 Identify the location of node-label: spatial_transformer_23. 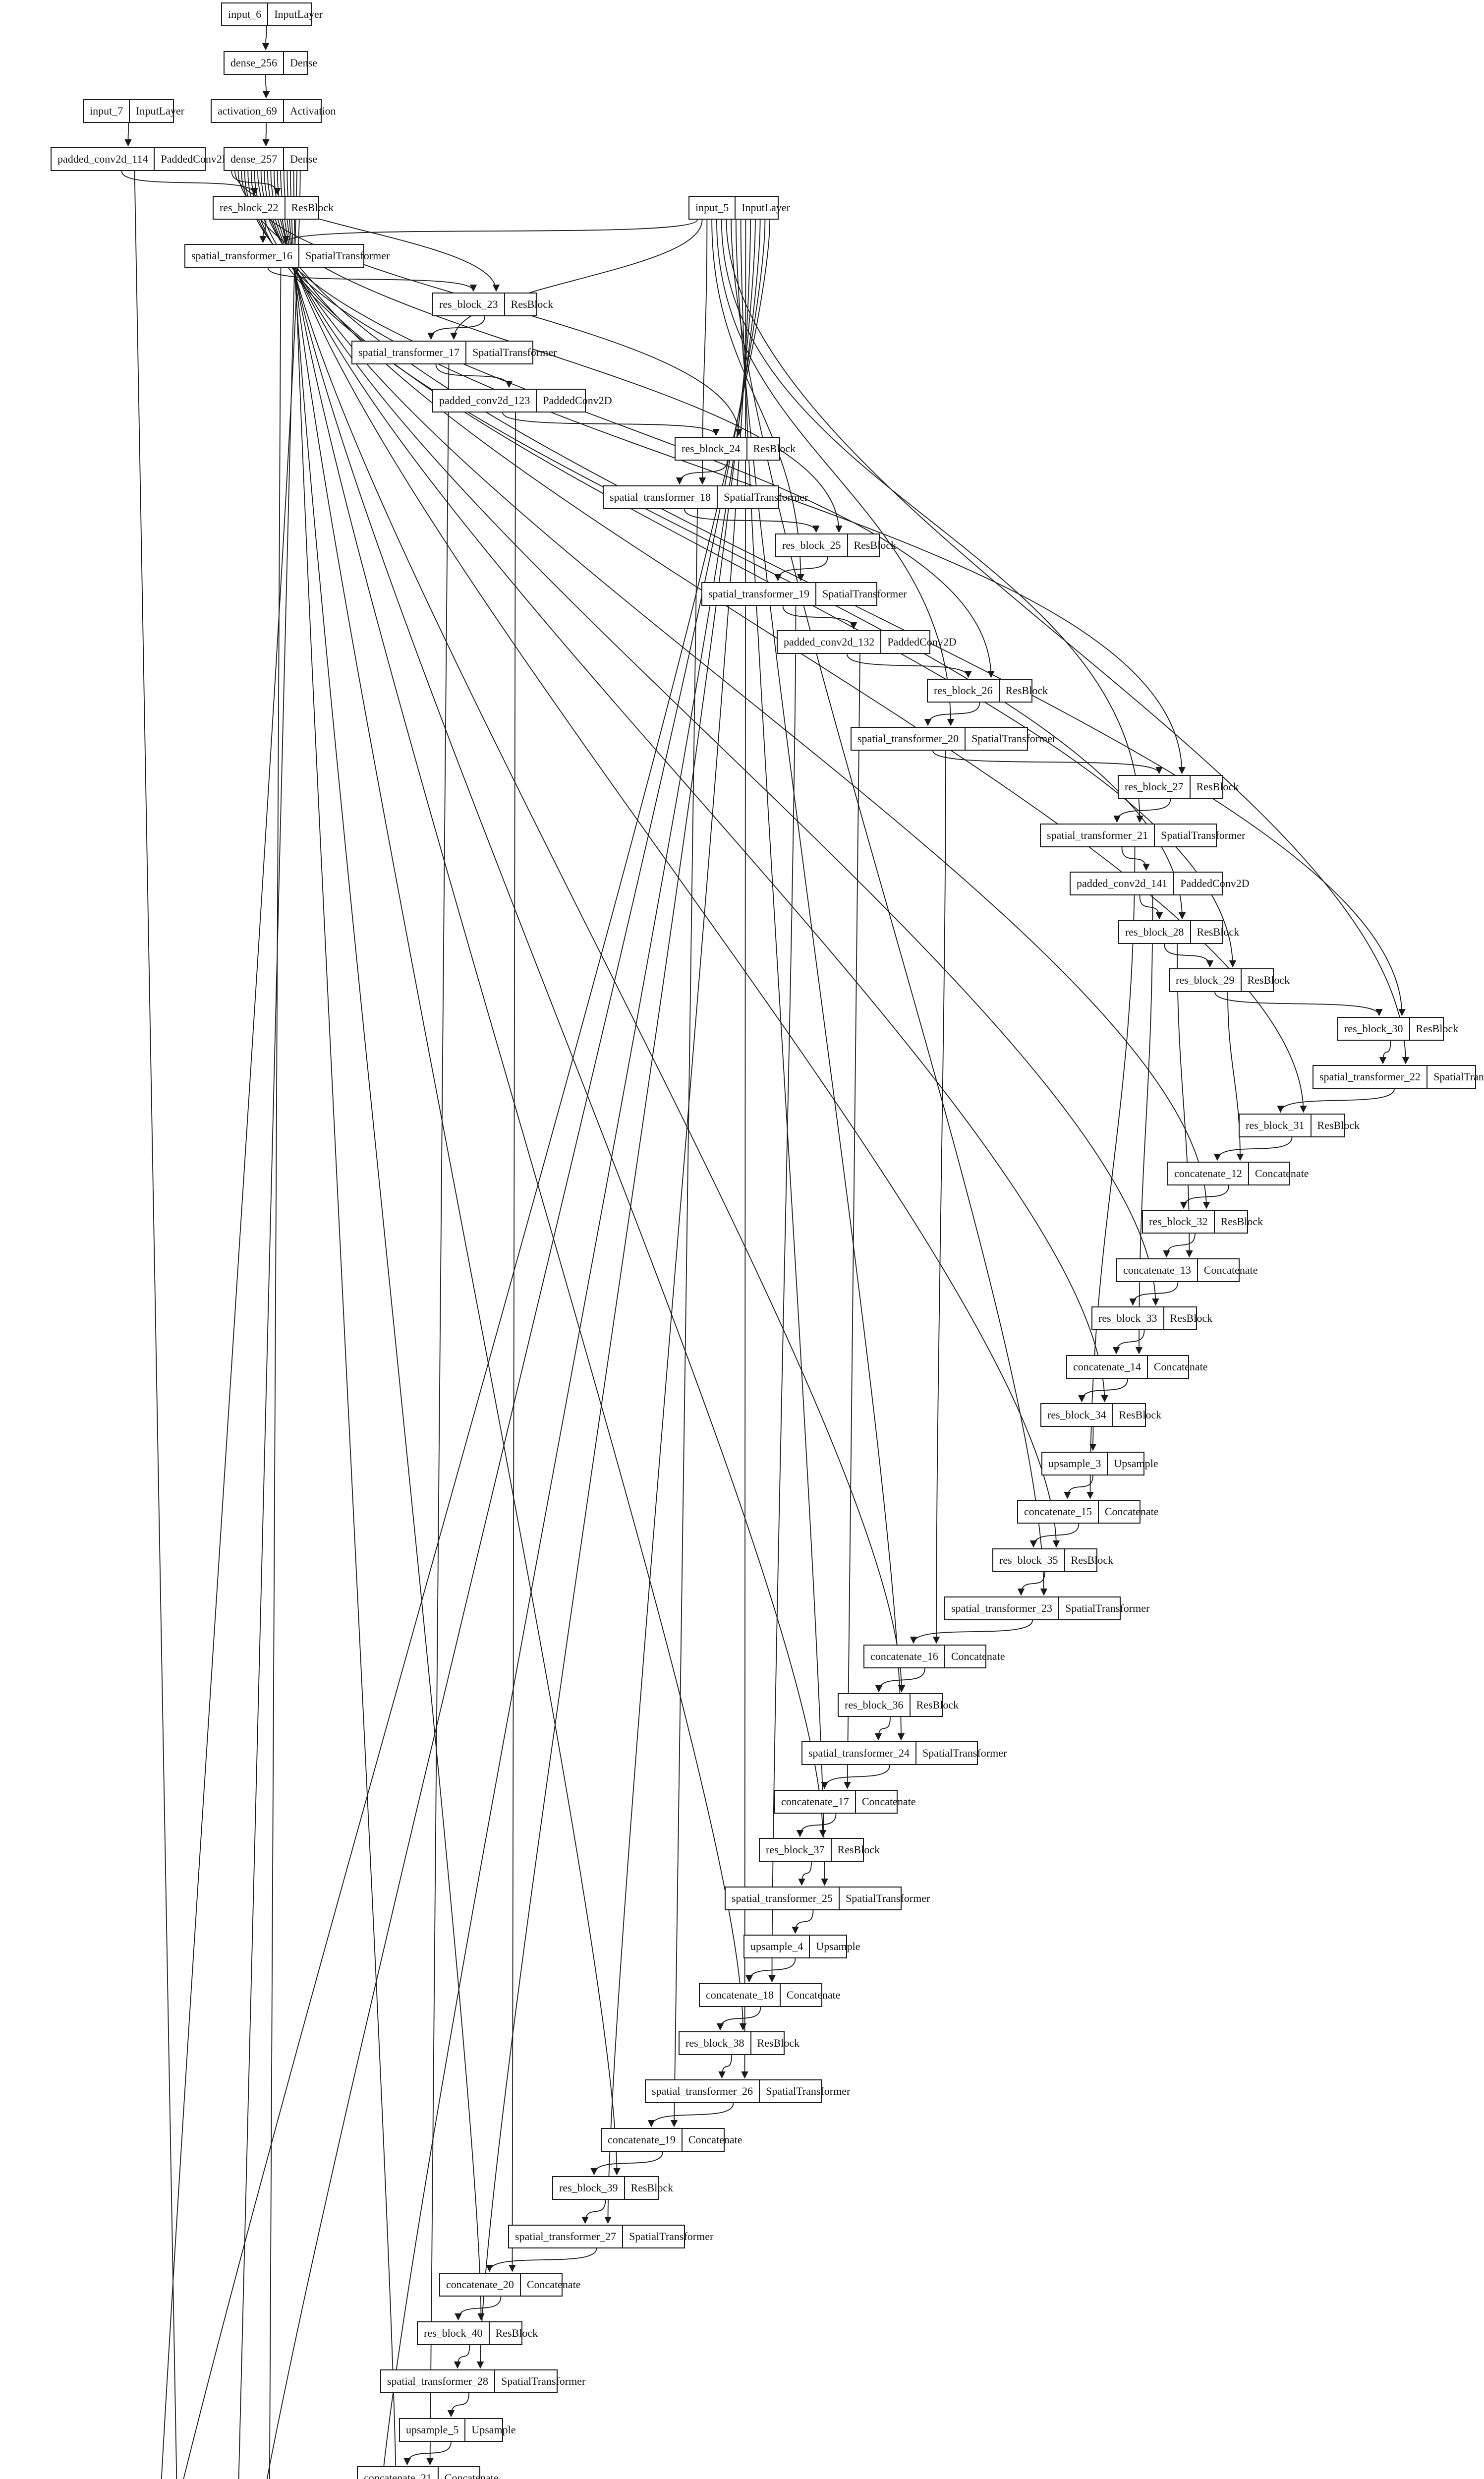
(1002, 1608).